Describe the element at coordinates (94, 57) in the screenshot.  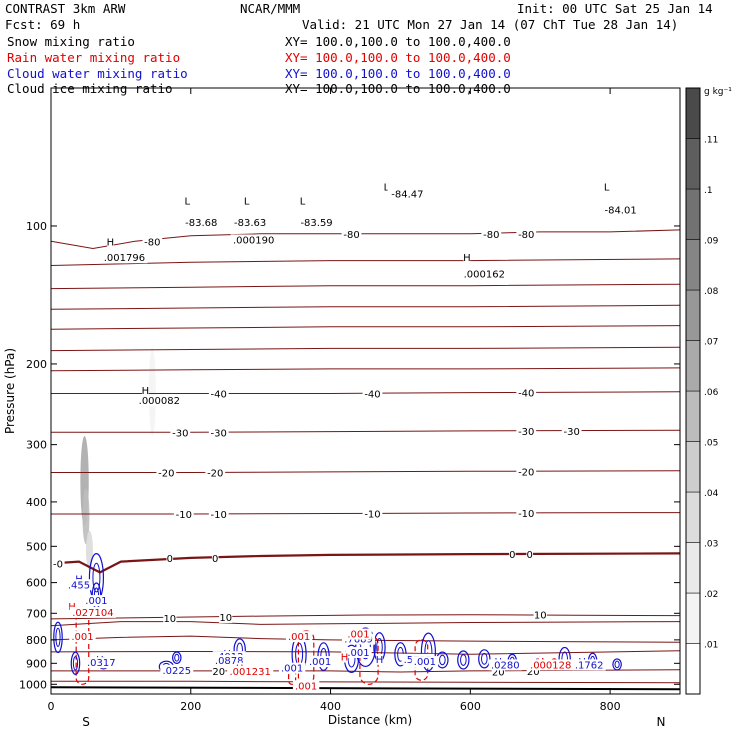
I see `field-name-rain: Rain water mixing ratio` at that location.